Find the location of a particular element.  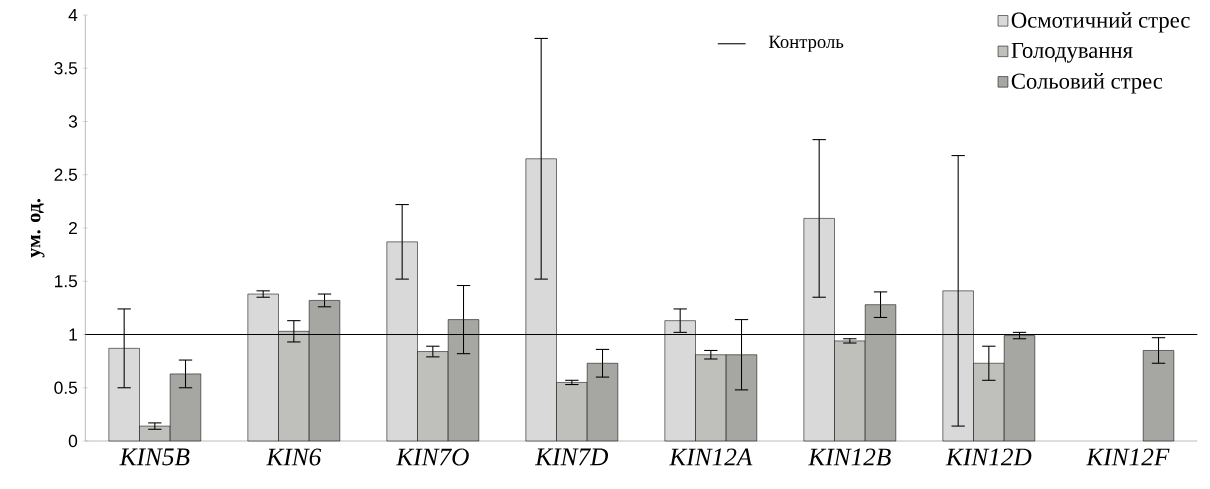

x-tick-label: KIN12D is located at coordinates (988, 457).